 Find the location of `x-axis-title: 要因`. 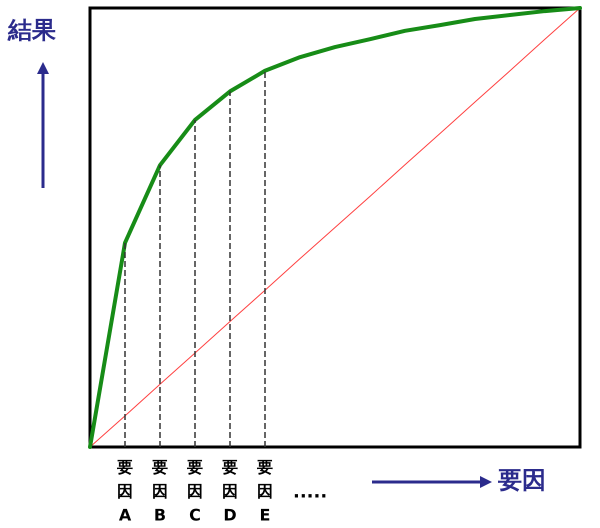

x-axis-title: 要因 is located at coordinates (522, 480).